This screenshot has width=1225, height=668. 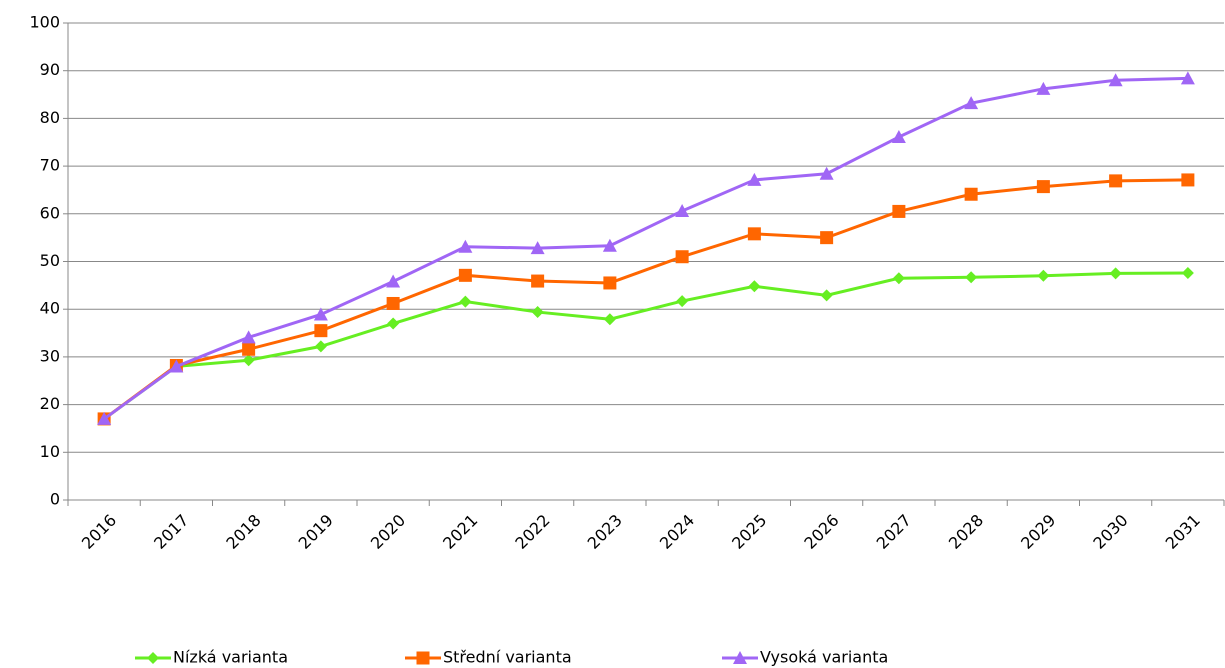 What do you see at coordinates (171, 532) in the screenshot?
I see `x-tick-label: 2017` at bounding box center [171, 532].